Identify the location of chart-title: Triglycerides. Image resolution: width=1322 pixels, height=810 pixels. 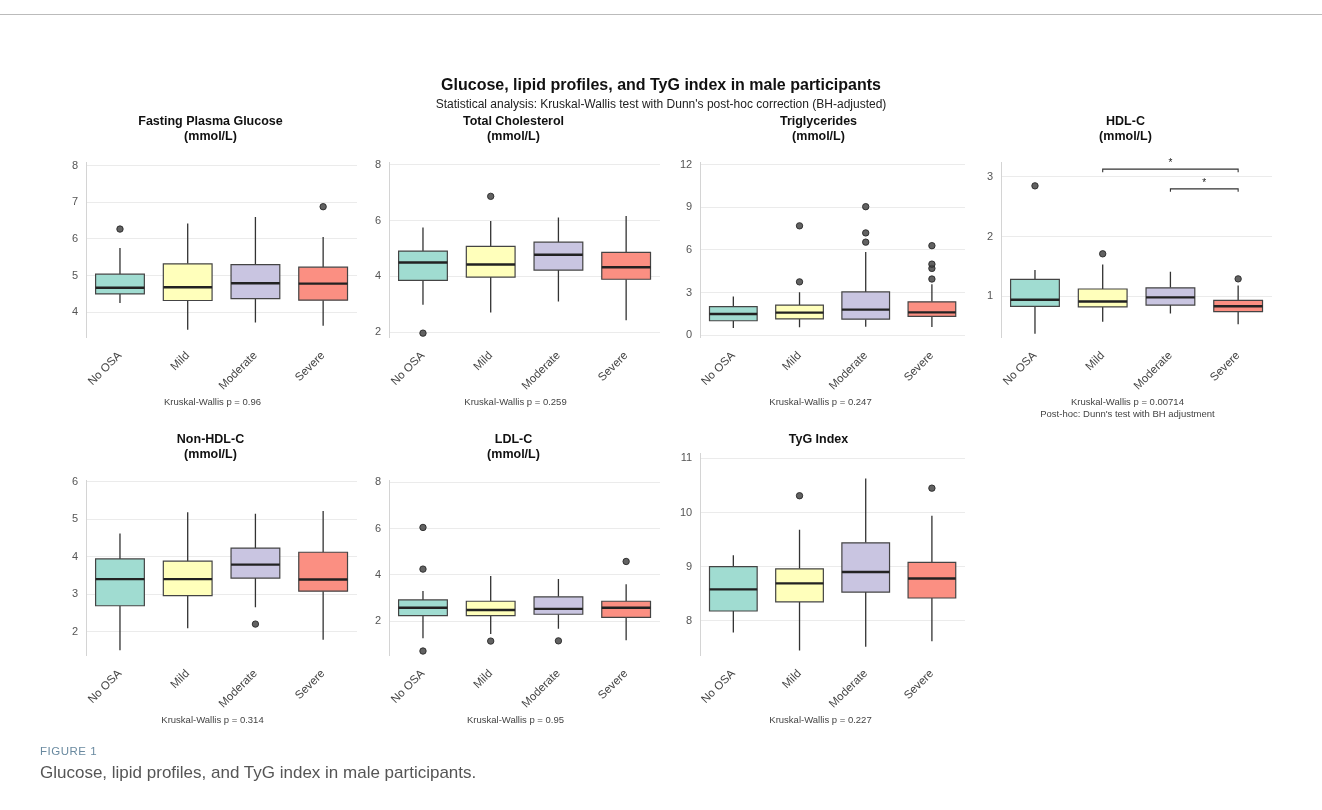
(818, 120).